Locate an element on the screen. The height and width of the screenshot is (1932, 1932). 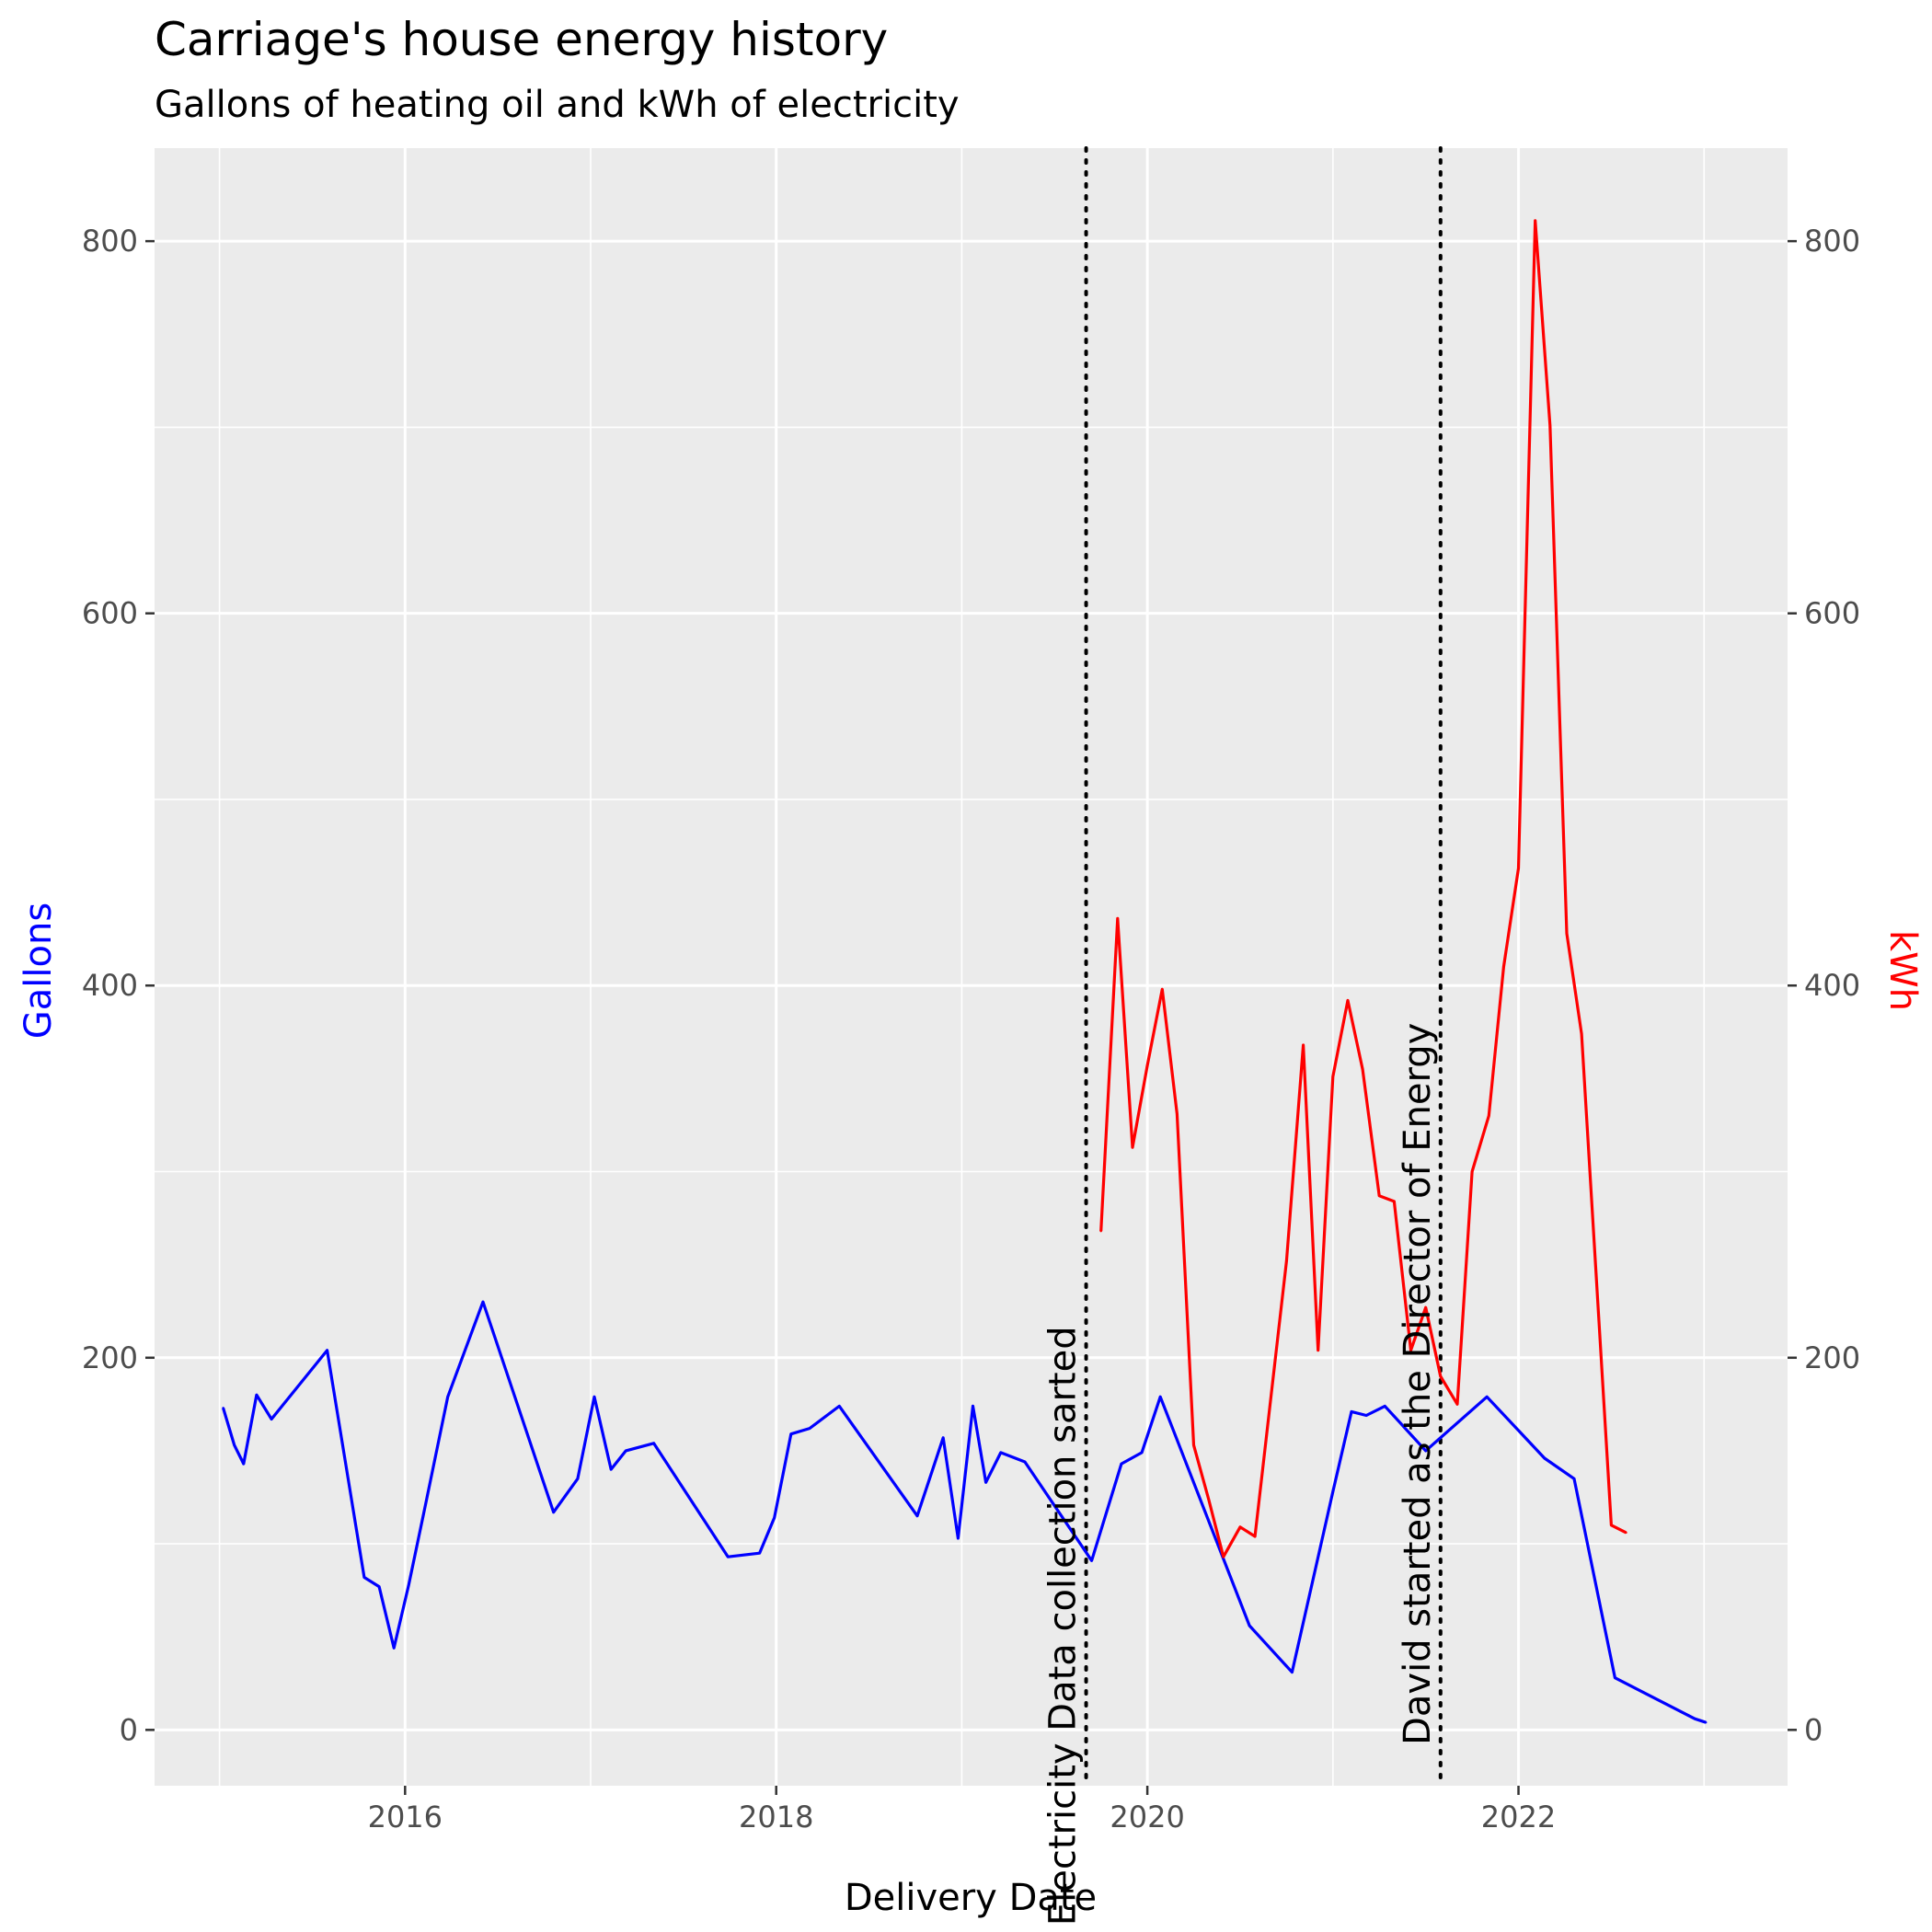
chart-title: Carriage's house energy history is located at coordinates (521, 39).